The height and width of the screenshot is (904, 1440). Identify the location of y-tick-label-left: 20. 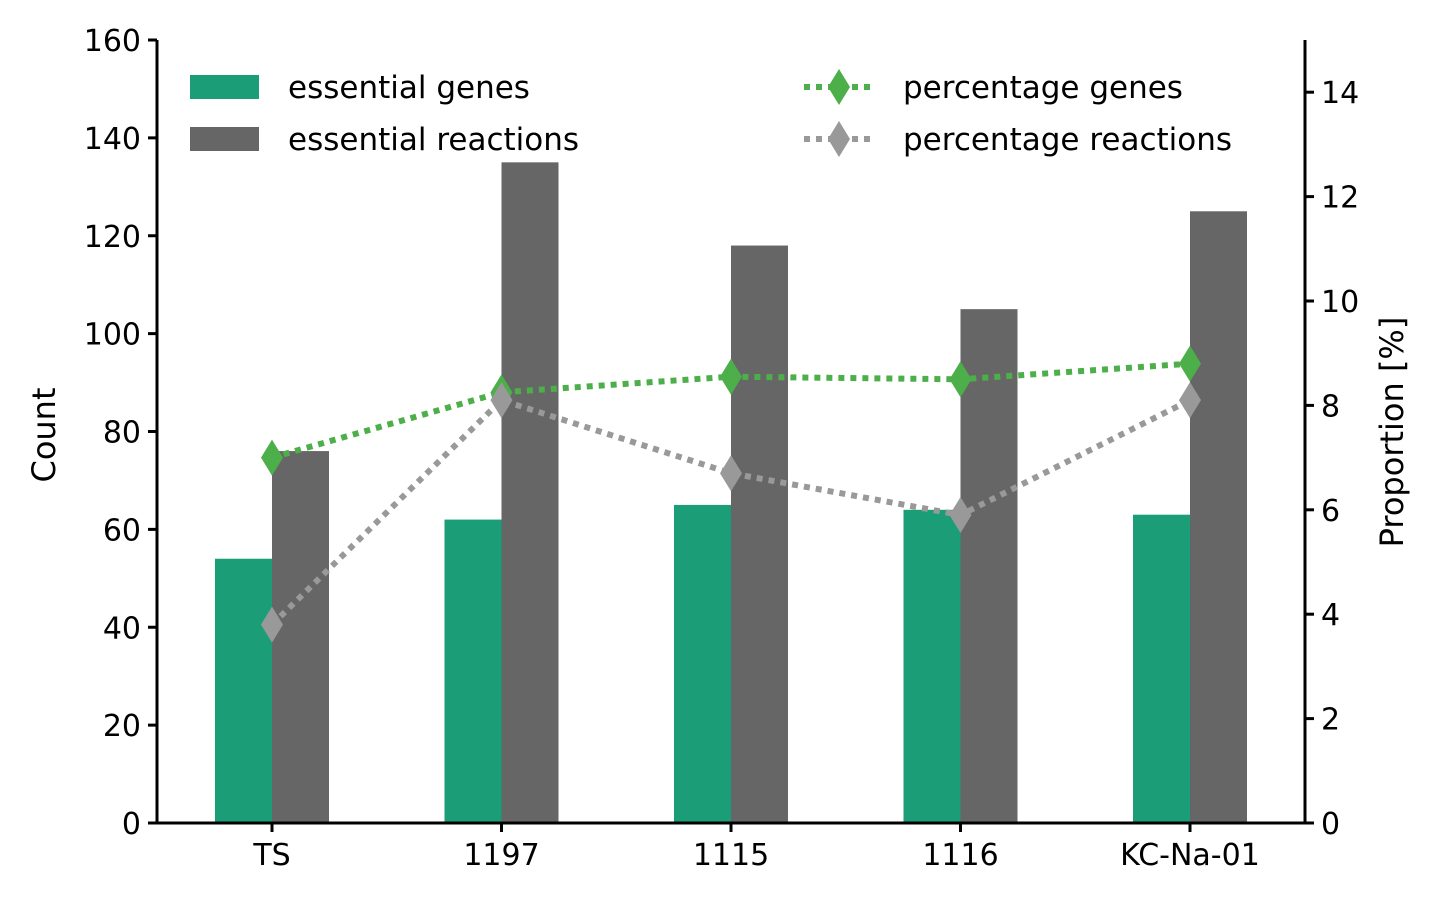
(122, 726).